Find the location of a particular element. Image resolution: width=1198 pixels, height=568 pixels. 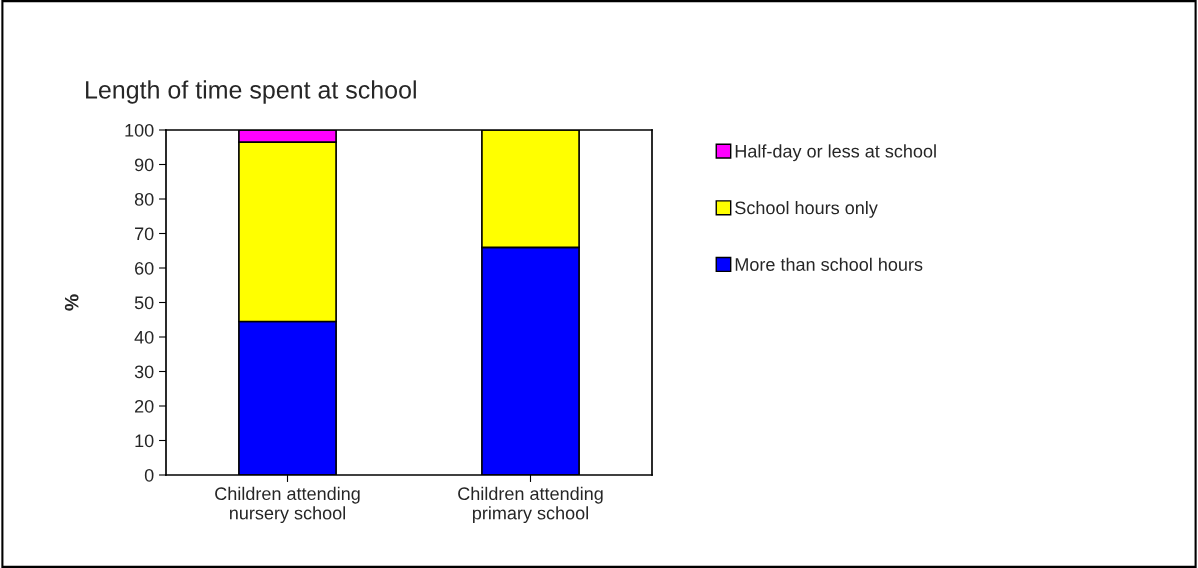

y-tick-label: 50 is located at coordinates (144, 303).